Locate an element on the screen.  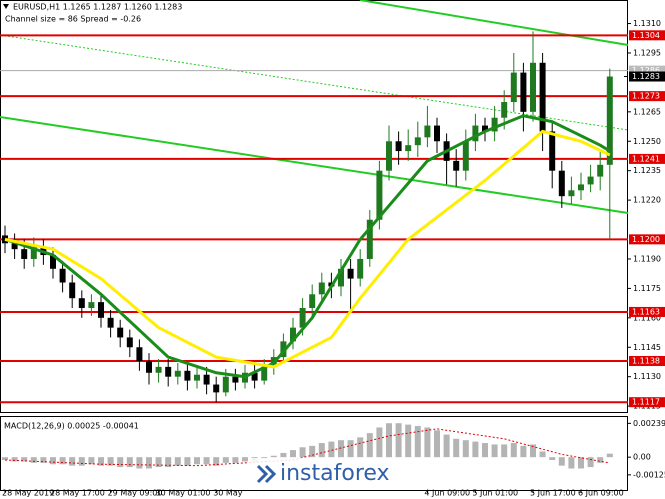
y-tick-label: 1.1295 is located at coordinates (647, 52).